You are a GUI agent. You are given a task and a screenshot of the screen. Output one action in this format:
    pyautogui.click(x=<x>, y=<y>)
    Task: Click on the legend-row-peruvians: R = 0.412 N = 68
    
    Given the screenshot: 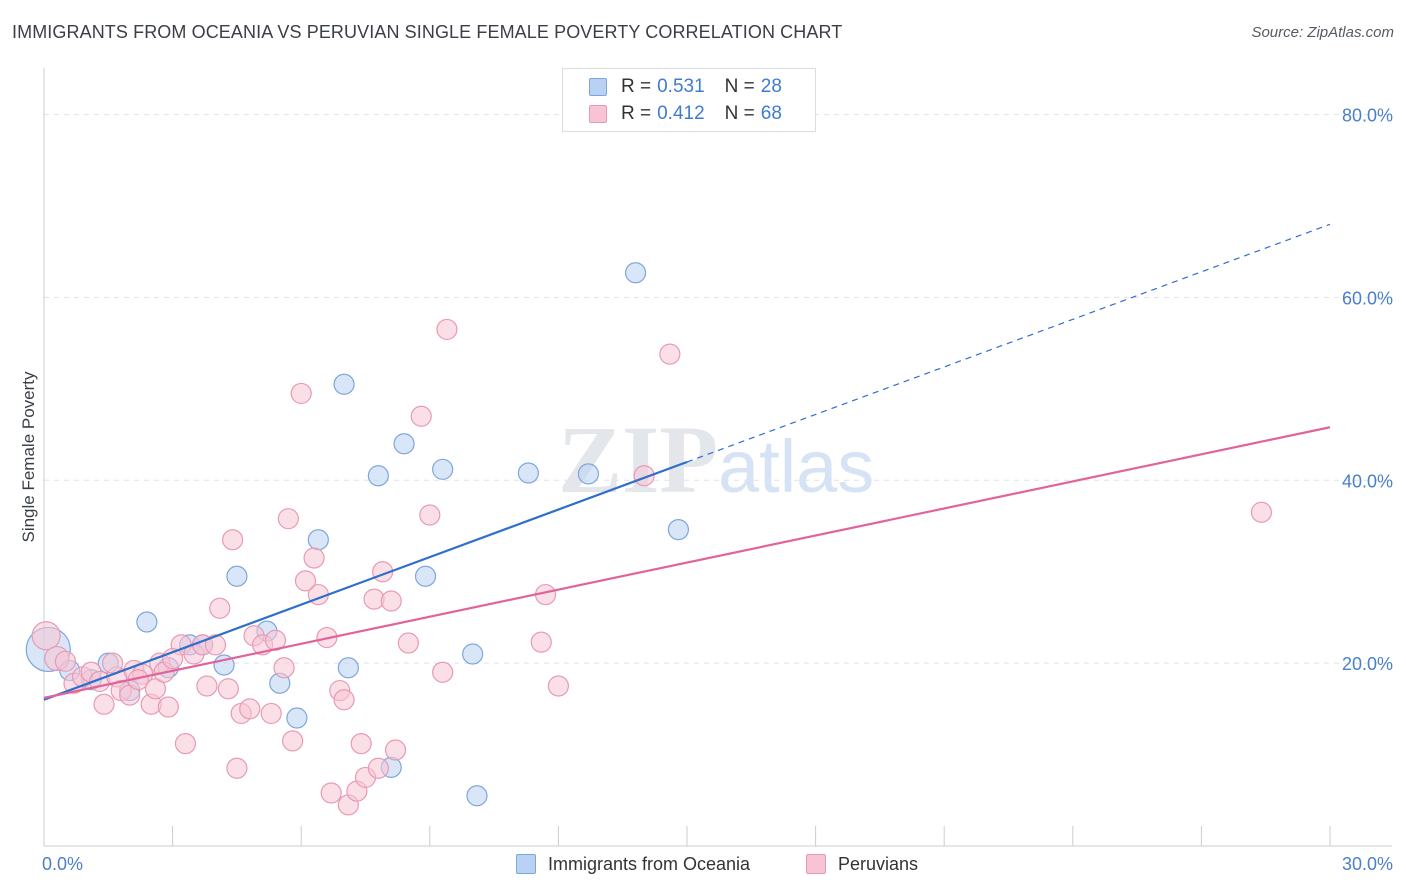 What is the action you would take?
    pyautogui.click(x=685, y=114)
    